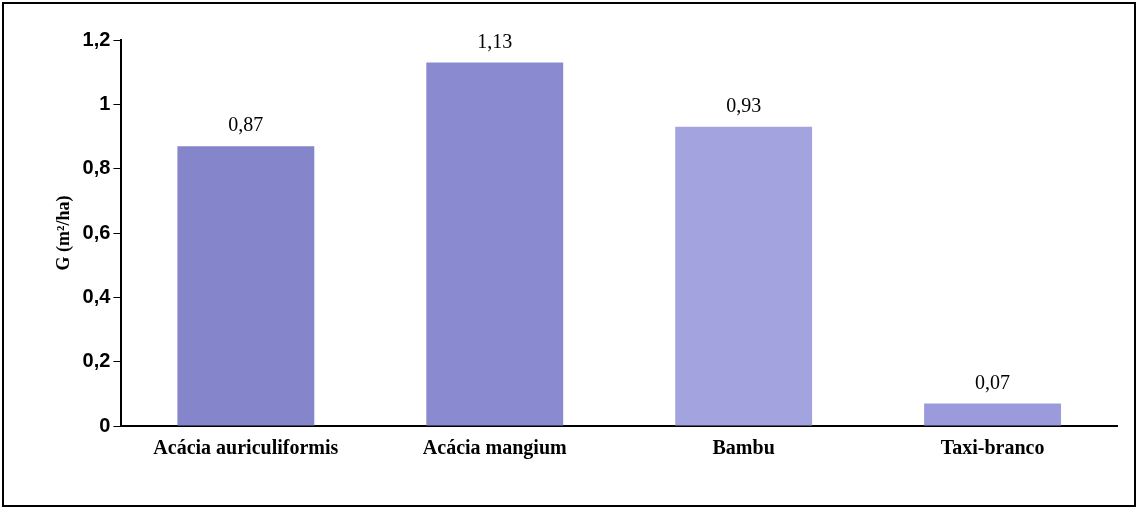 This screenshot has width=1142, height=509. What do you see at coordinates (993, 381) in the screenshot?
I see `data-label: 0,07` at bounding box center [993, 381].